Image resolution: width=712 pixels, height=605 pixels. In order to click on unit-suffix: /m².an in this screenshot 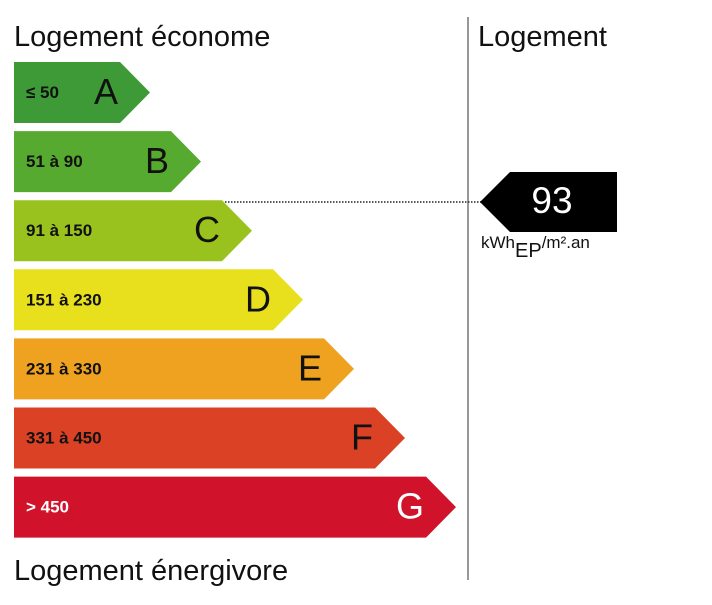, I will do `click(566, 242)`.